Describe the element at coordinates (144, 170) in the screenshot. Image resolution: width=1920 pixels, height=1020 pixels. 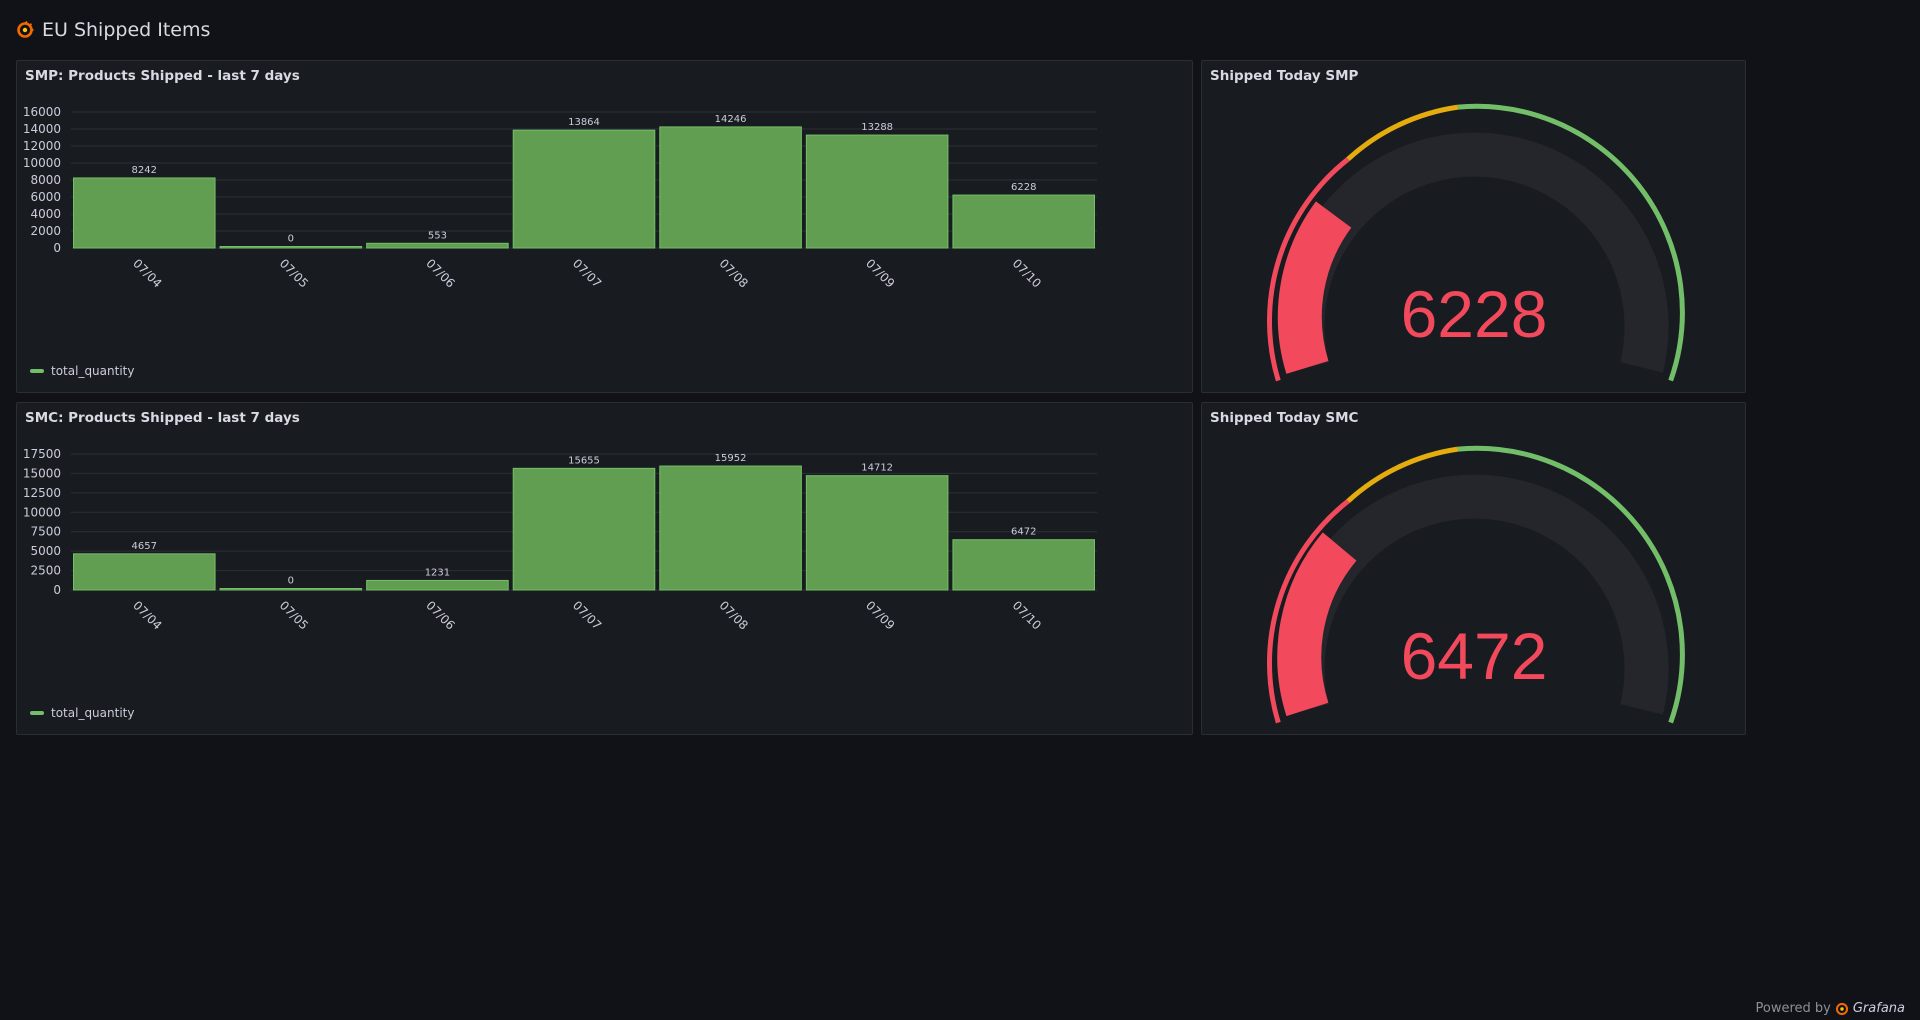
I see `data-label: 8242` at that location.